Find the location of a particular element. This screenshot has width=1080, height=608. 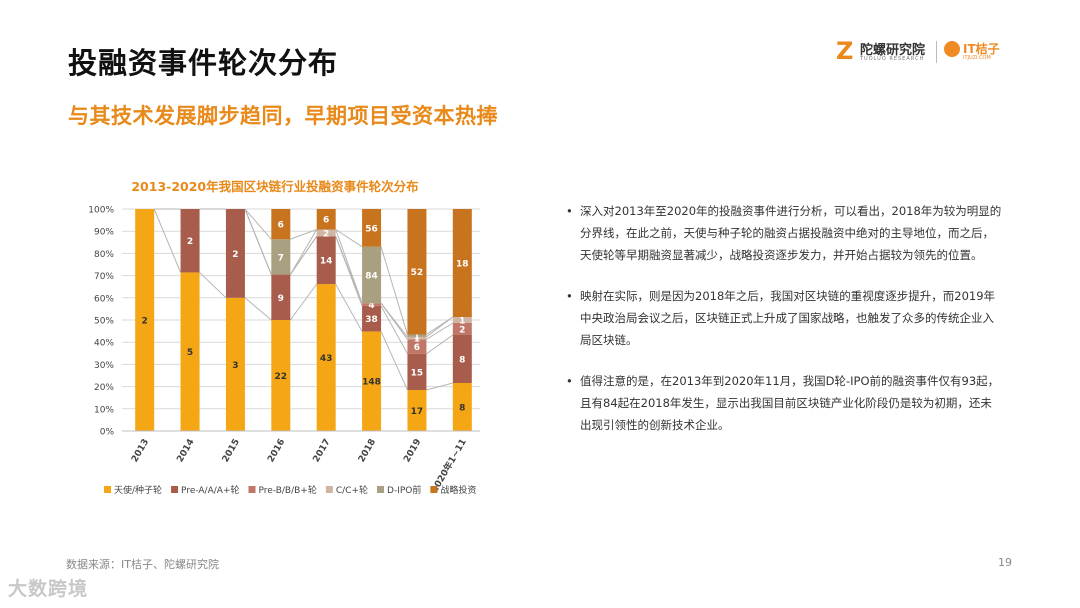

x-tick-label: 2018 is located at coordinates (367, 451).